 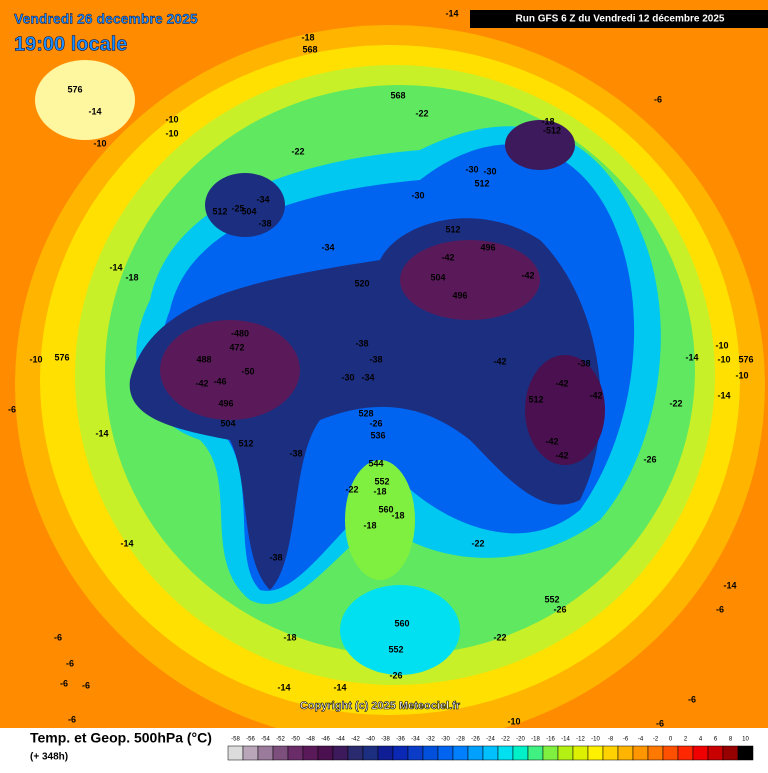 I want to click on legend-title: Temp. et Geop. 500hPa (°C), so click(x=121, y=738).